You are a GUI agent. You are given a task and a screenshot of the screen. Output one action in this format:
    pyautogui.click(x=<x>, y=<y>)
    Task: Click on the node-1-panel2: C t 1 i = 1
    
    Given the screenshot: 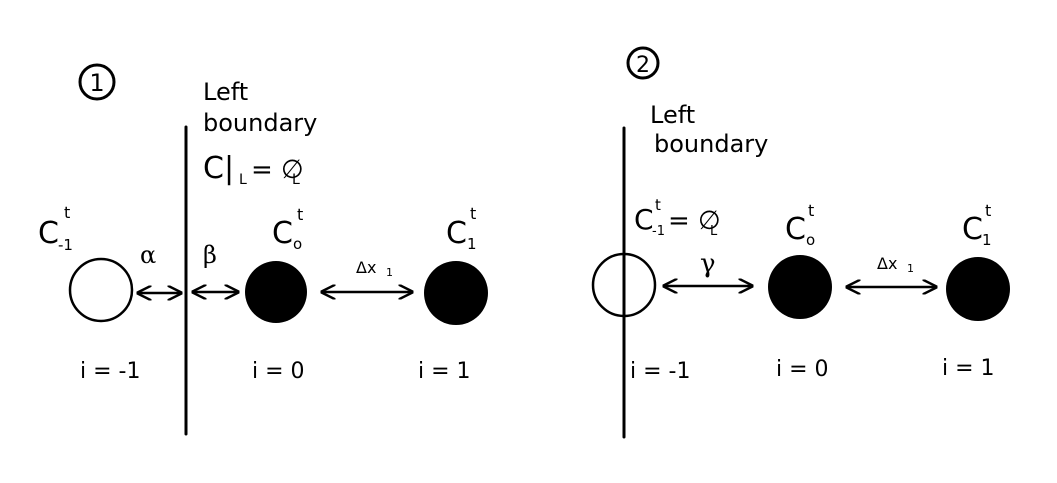 What is the action you would take?
    pyautogui.click(x=976, y=291)
    